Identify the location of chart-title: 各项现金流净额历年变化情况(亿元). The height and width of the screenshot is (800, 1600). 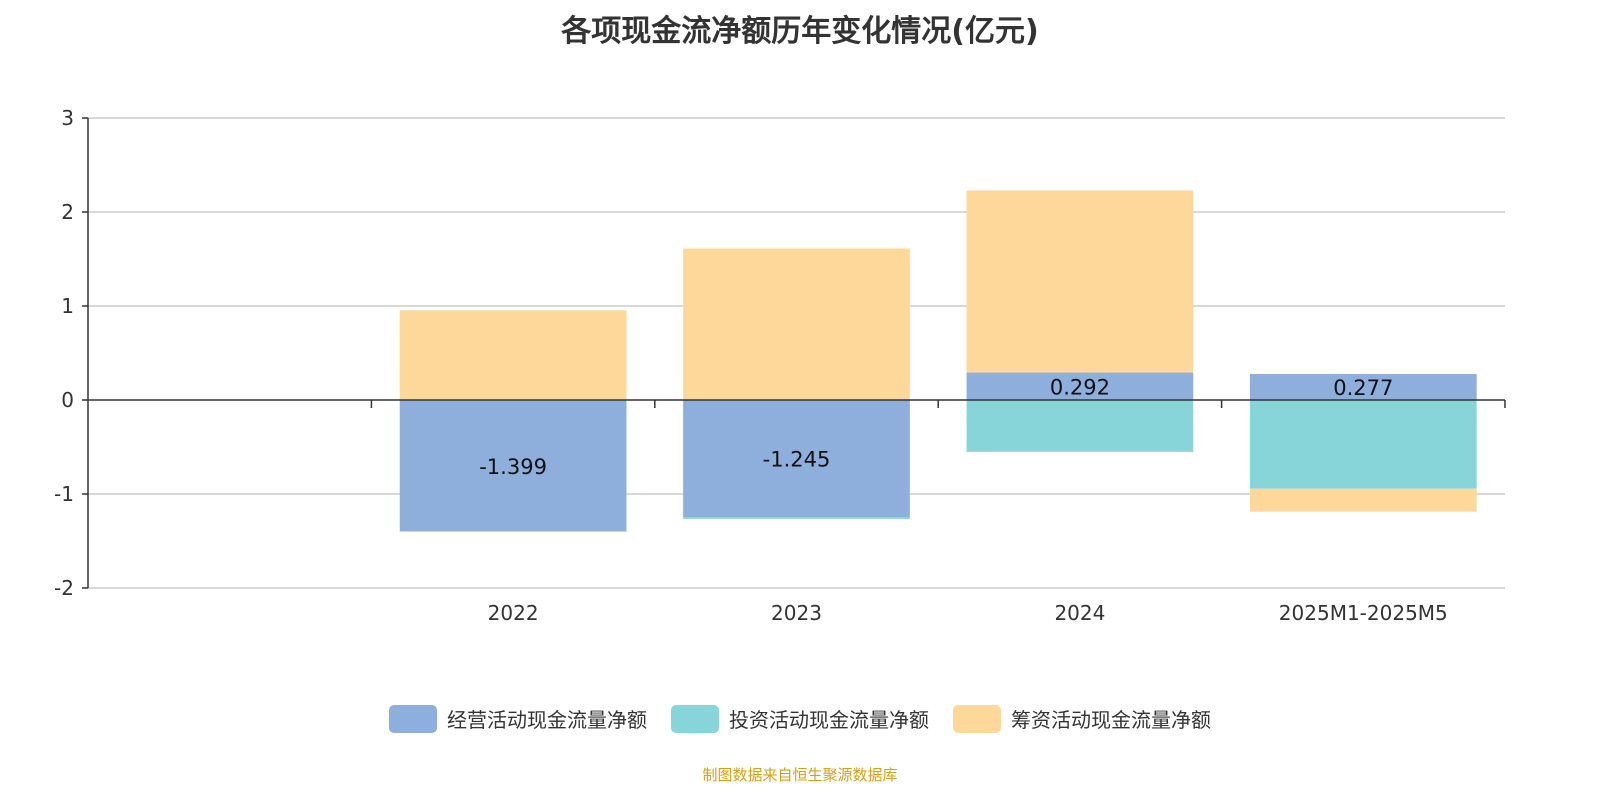
(800, 31).